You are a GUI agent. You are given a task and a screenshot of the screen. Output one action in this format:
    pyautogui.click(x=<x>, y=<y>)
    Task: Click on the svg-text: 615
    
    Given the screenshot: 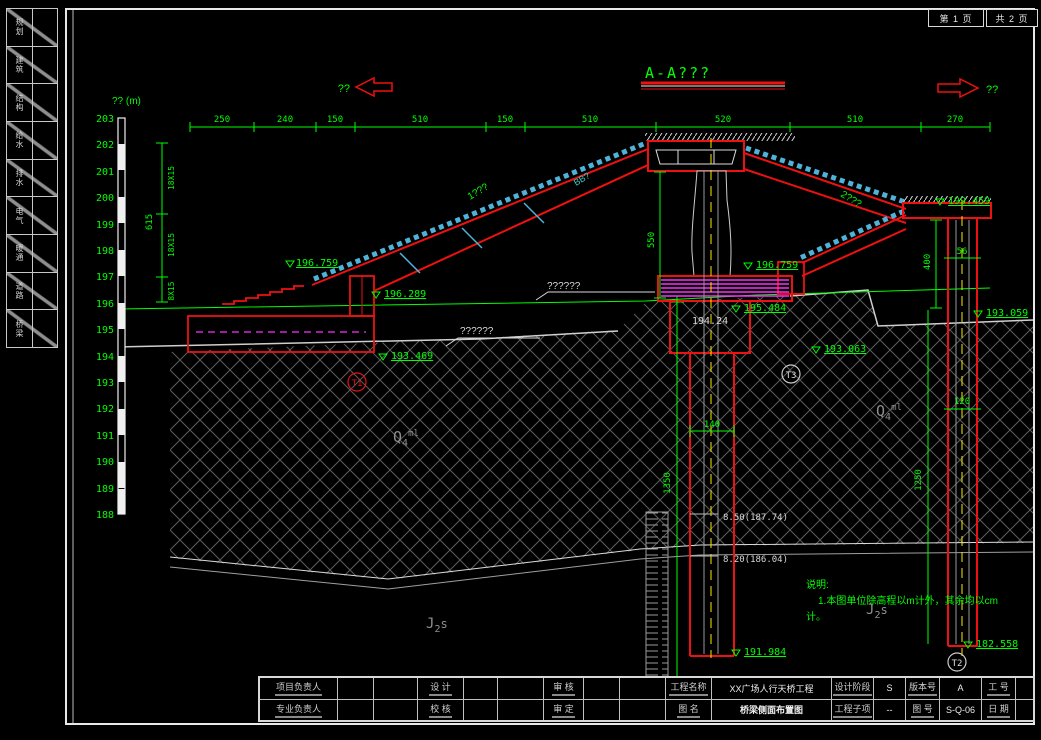 What is the action you would take?
    pyautogui.click(x=150, y=222)
    